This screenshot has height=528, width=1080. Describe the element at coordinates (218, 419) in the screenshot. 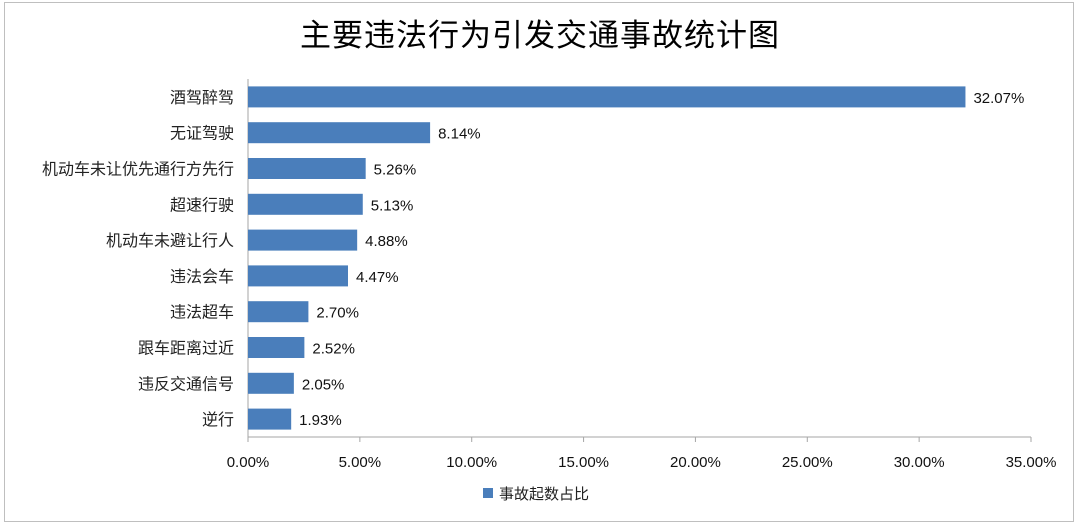

I see `category-label: 逆行` at that location.